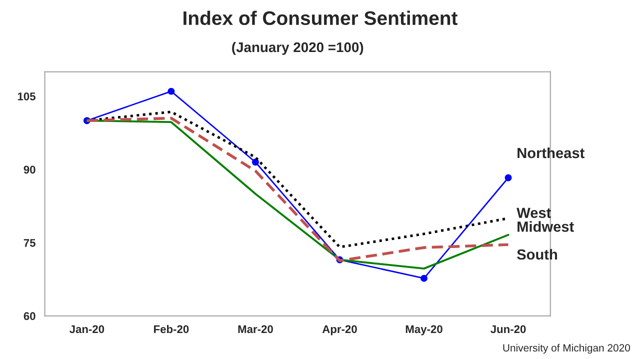  What do you see at coordinates (508, 329) in the screenshot?
I see `x-tick-label: Jun-20` at bounding box center [508, 329].